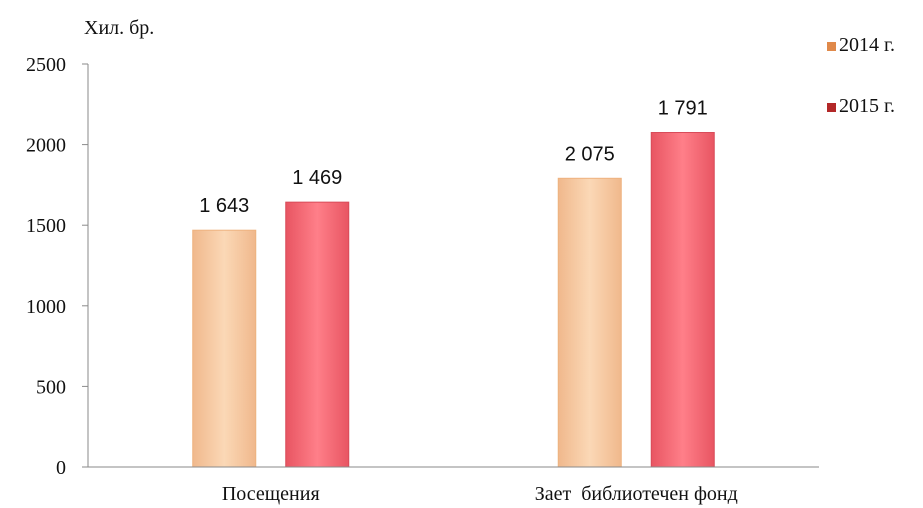  I want to click on x-category-label: Зает библиотечен фонд, so click(636, 494).